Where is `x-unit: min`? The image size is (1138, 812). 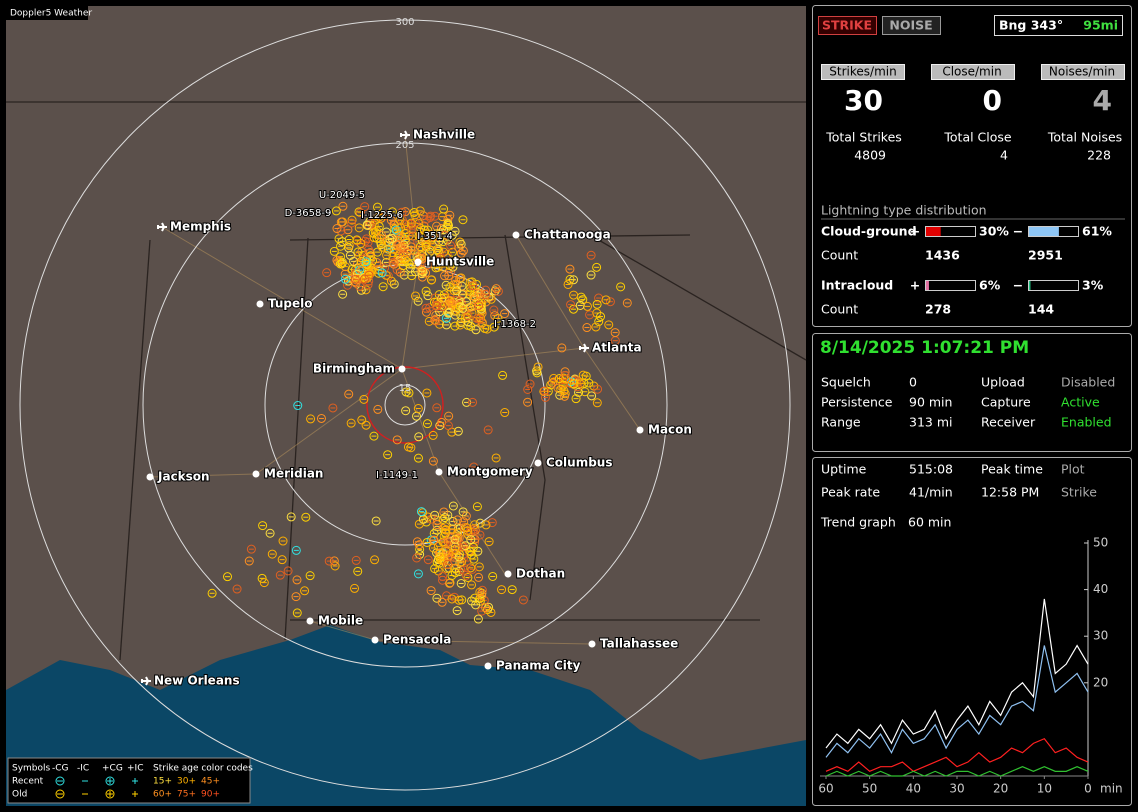 x-unit: min is located at coordinates (1111, 789).